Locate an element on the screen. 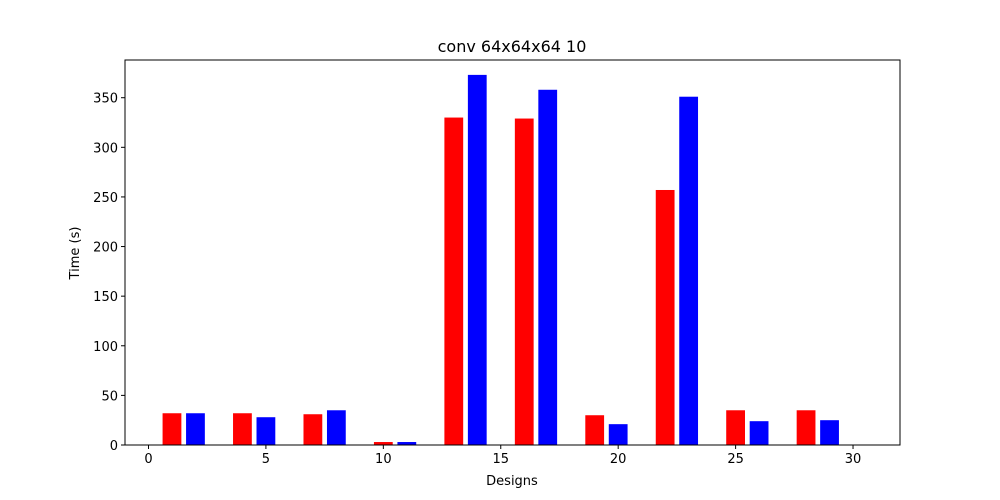 The width and height of the screenshot is (1000, 500). bar-series2-x26 is located at coordinates (759, 433).